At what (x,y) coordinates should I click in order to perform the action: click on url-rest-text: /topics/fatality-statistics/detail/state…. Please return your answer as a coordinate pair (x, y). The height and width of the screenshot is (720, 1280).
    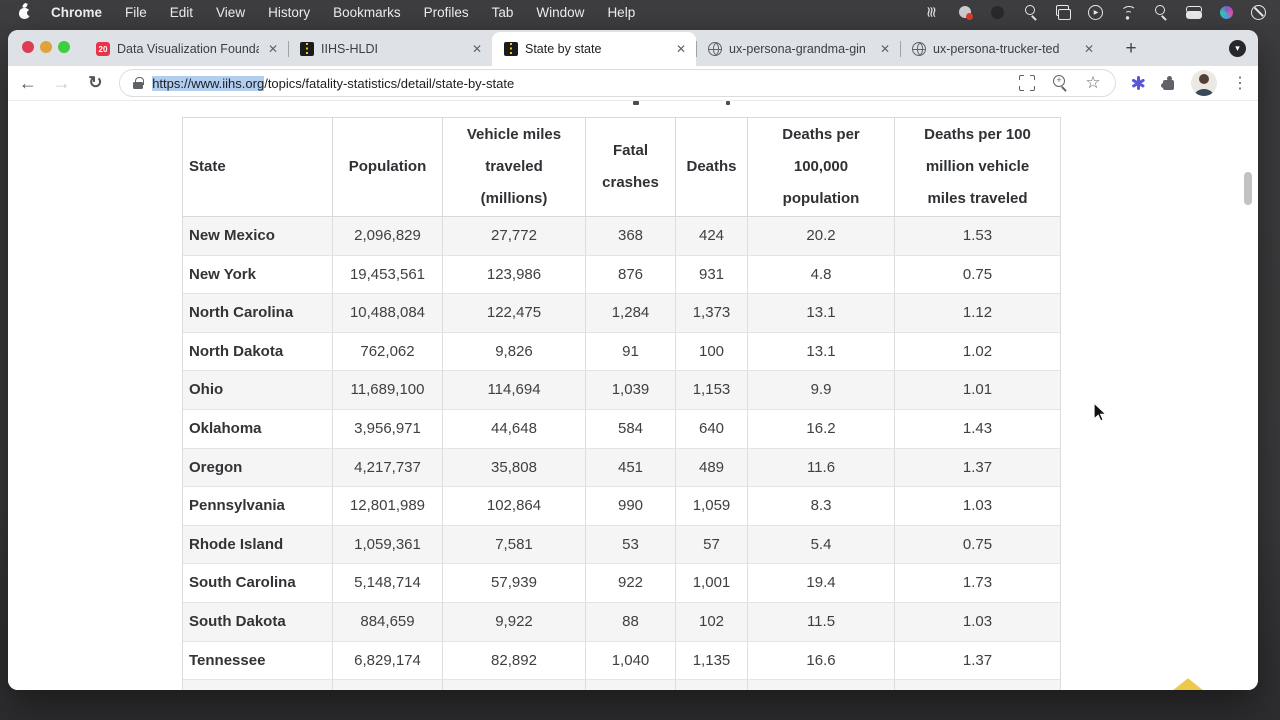
    Looking at the image, I should click on (389, 83).